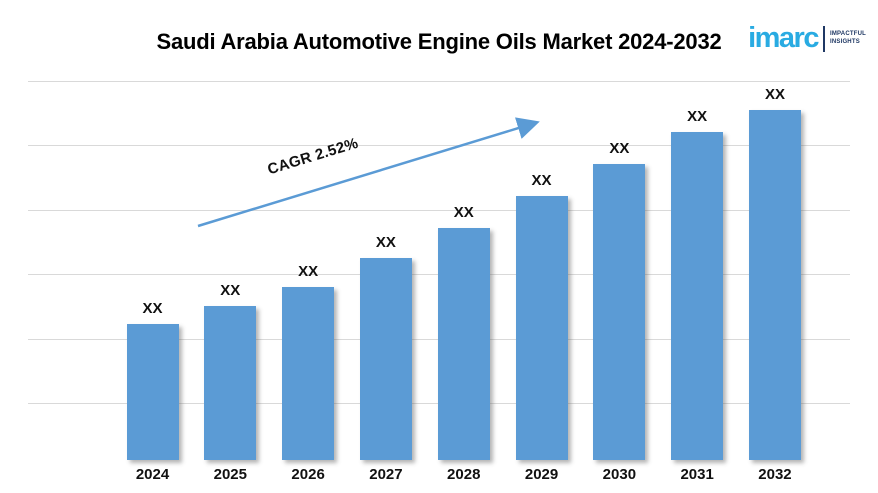 The image size is (878, 493). I want to click on x-axis-label: 2026, so click(308, 474).